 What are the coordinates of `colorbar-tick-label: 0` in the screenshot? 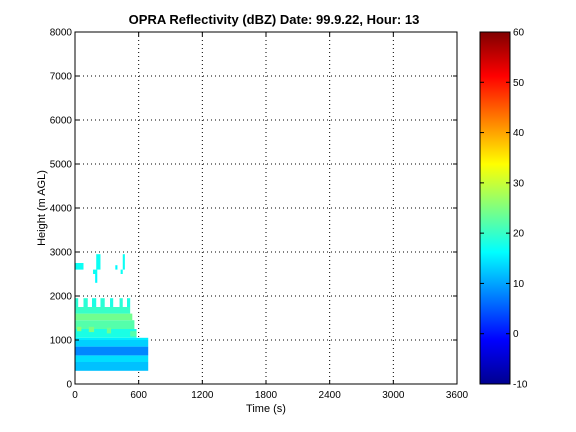 It's located at (516, 334).